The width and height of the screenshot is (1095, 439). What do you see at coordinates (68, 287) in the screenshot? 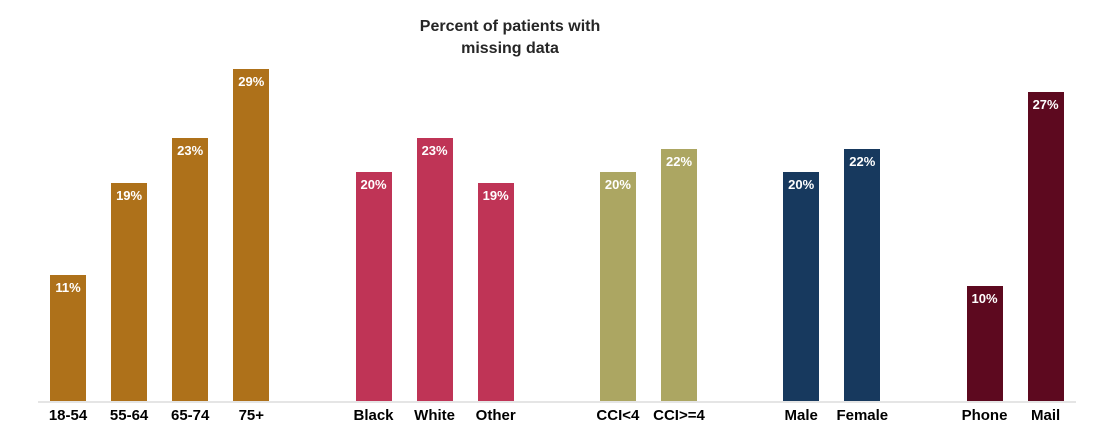
I see `bar-value-label: 11%` at bounding box center [68, 287].